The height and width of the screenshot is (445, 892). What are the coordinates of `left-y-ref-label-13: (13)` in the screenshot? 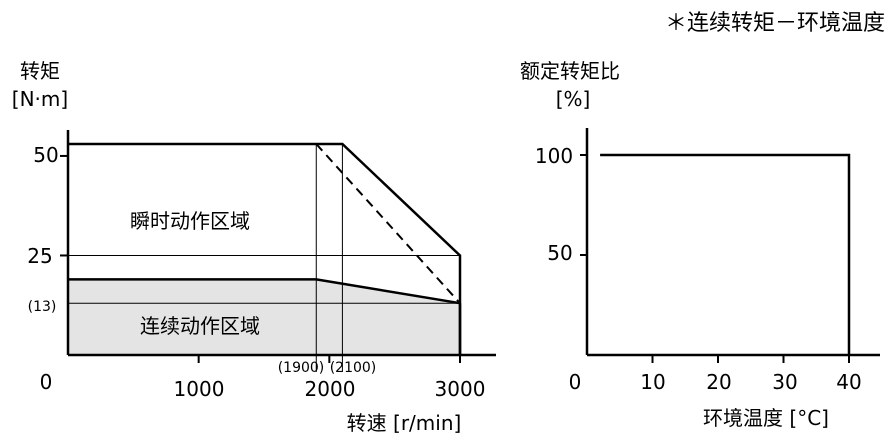 It's located at (42, 307).